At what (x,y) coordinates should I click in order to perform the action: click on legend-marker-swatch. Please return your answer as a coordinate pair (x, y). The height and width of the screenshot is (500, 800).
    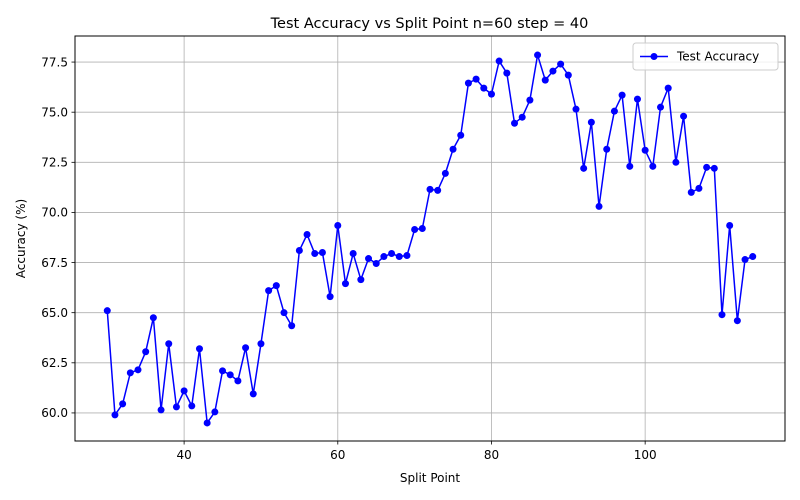
    Looking at the image, I should click on (654, 56).